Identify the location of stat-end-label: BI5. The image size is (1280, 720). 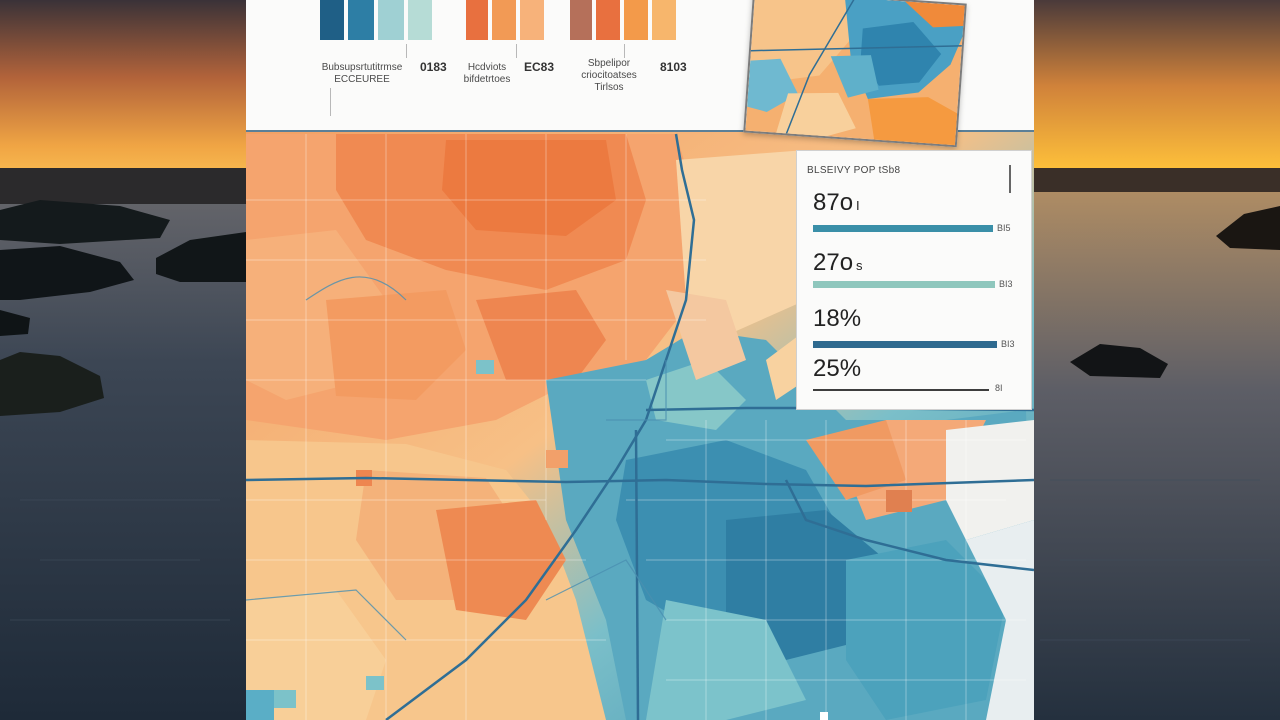
(1004, 228).